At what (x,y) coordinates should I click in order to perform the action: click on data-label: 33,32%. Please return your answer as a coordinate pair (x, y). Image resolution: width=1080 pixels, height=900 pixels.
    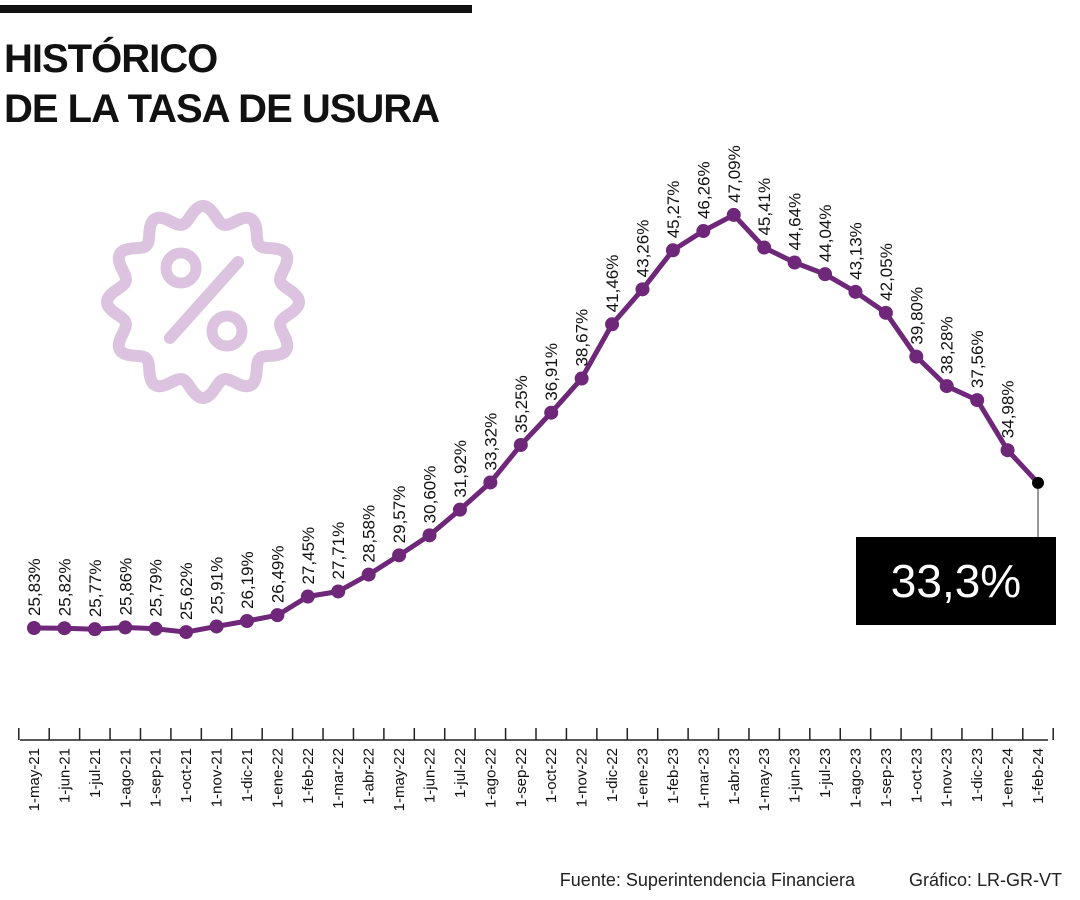
    Looking at the image, I should click on (490, 442).